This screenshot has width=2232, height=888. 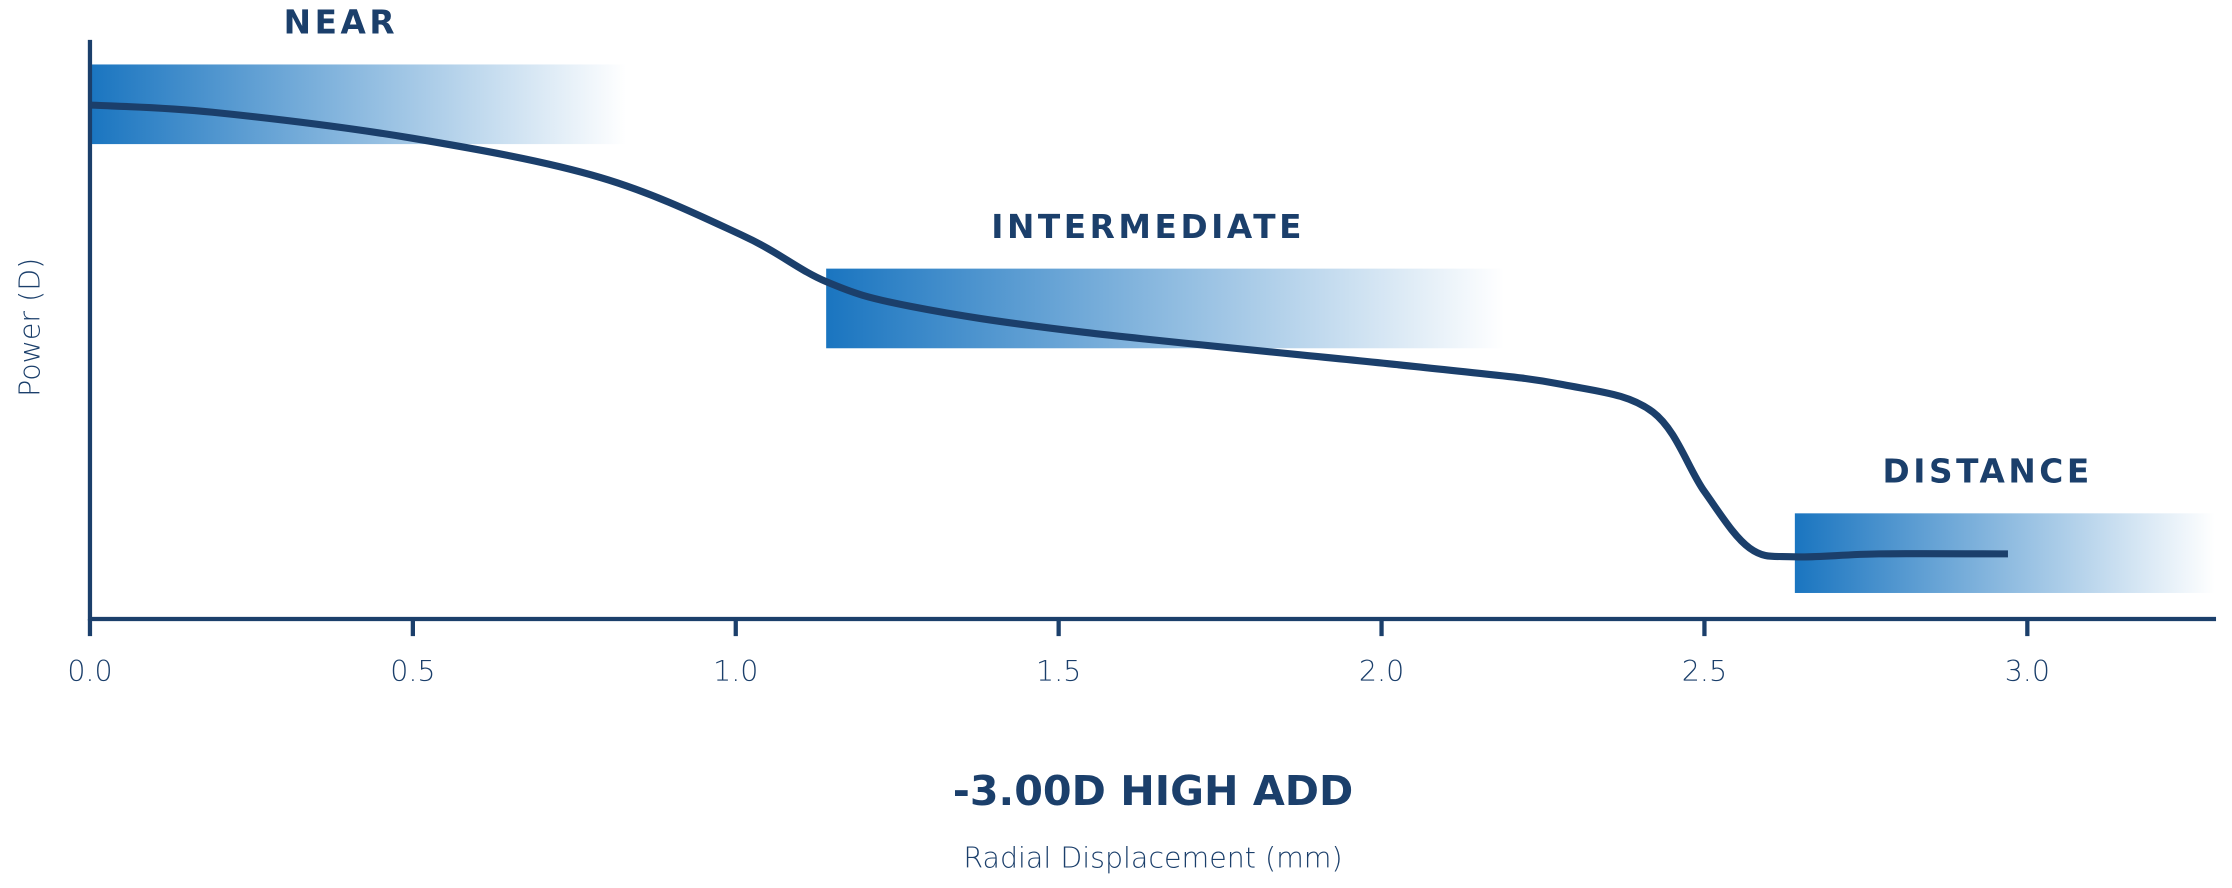 I want to click on x-tick-label: 1.0, so click(x=735, y=671).